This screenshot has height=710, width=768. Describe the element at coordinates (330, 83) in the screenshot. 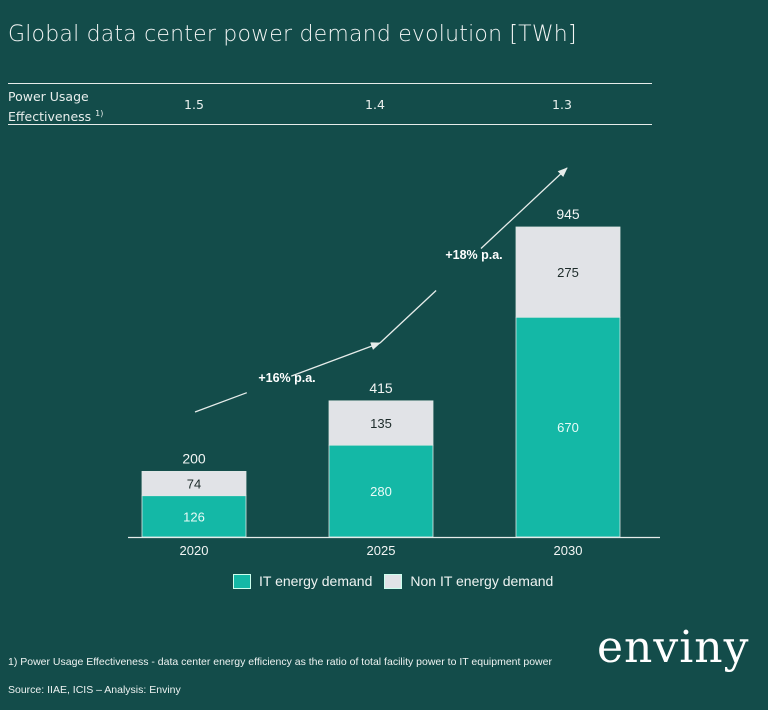

I see `pue-top-rule` at that location.